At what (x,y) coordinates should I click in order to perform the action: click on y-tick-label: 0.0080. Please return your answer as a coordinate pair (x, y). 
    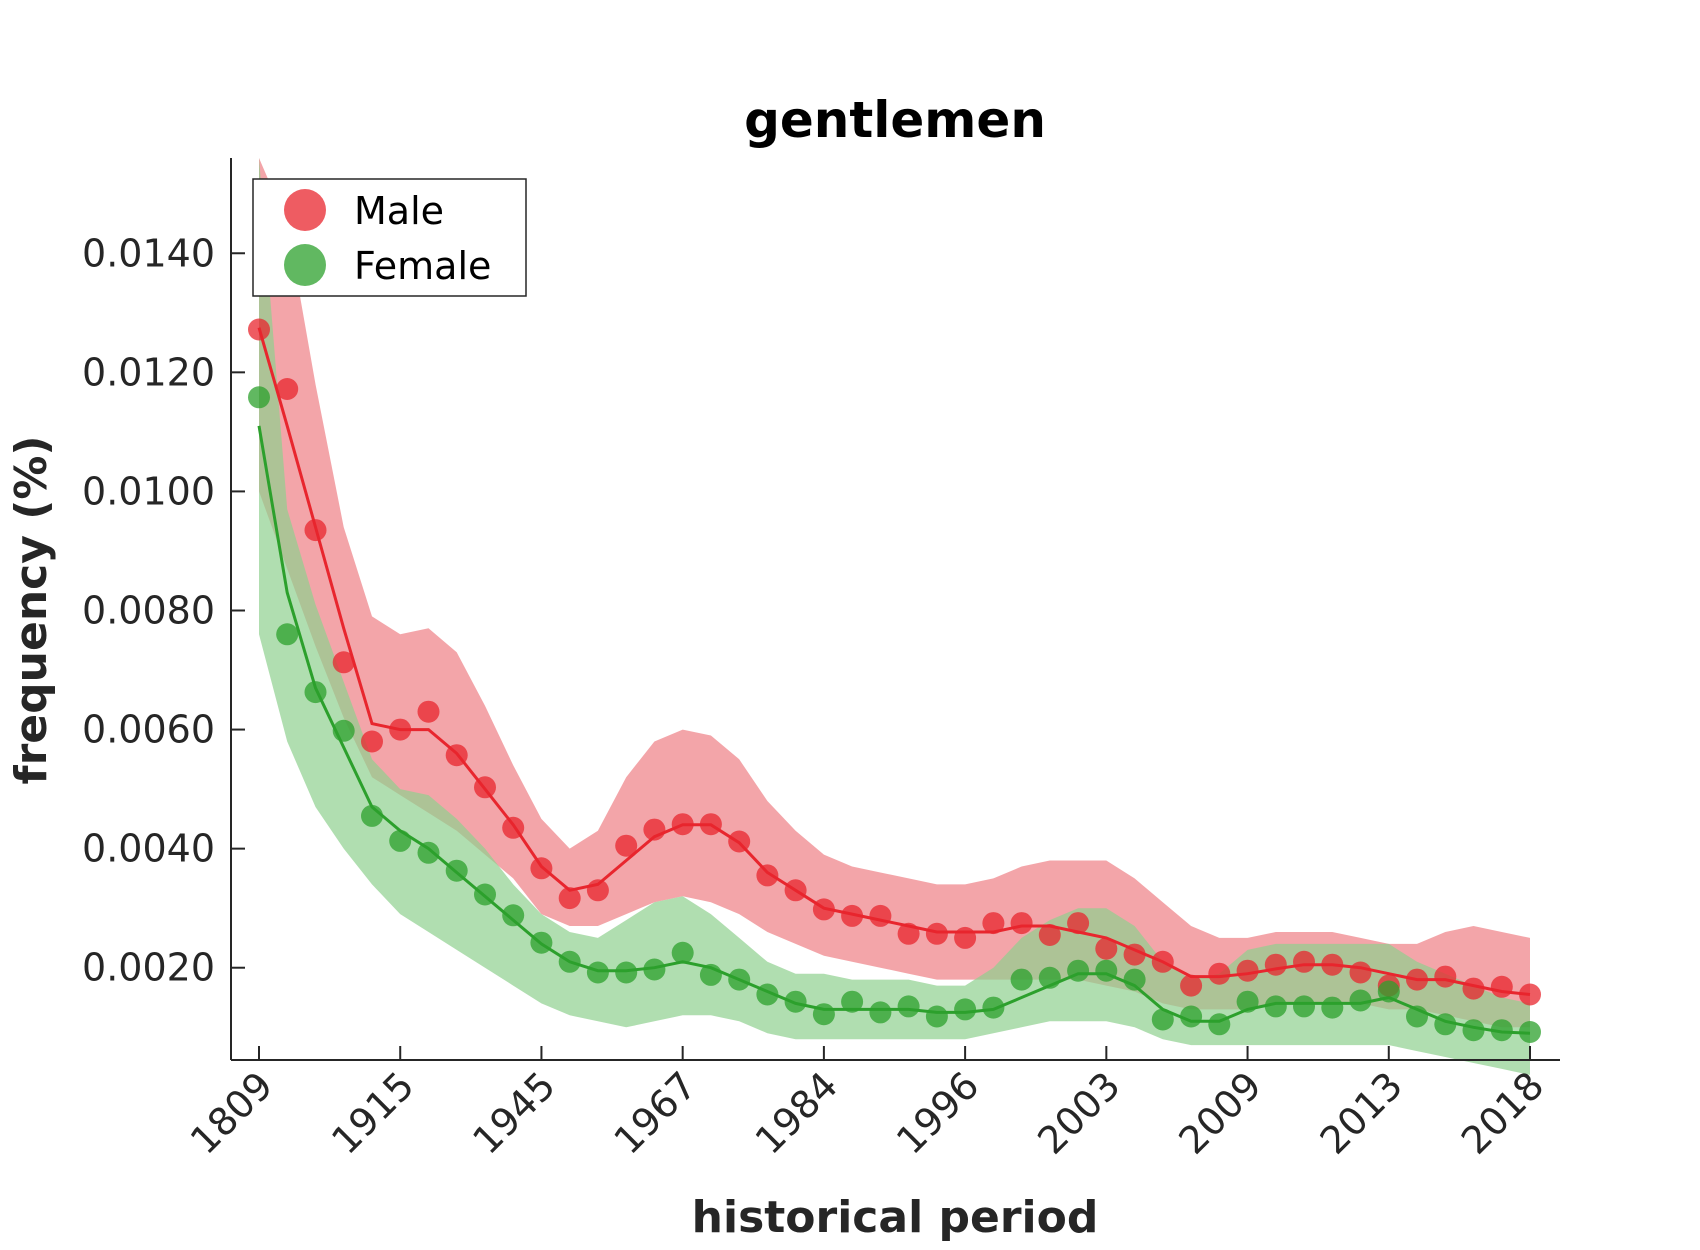
    Looking at the image, I should click on (148, 610).